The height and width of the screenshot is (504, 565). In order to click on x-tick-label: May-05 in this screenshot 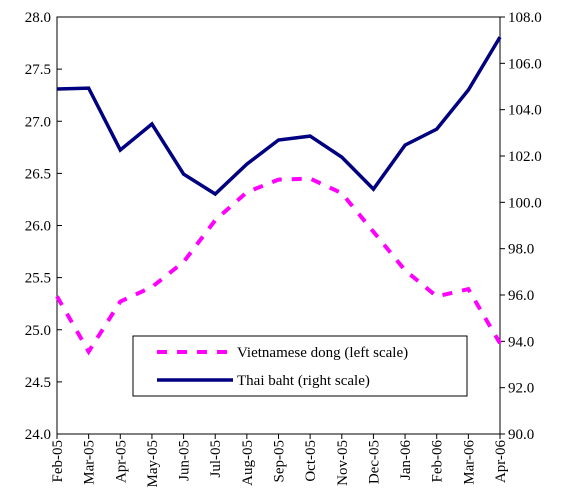, I will do `click(153, 464)`.